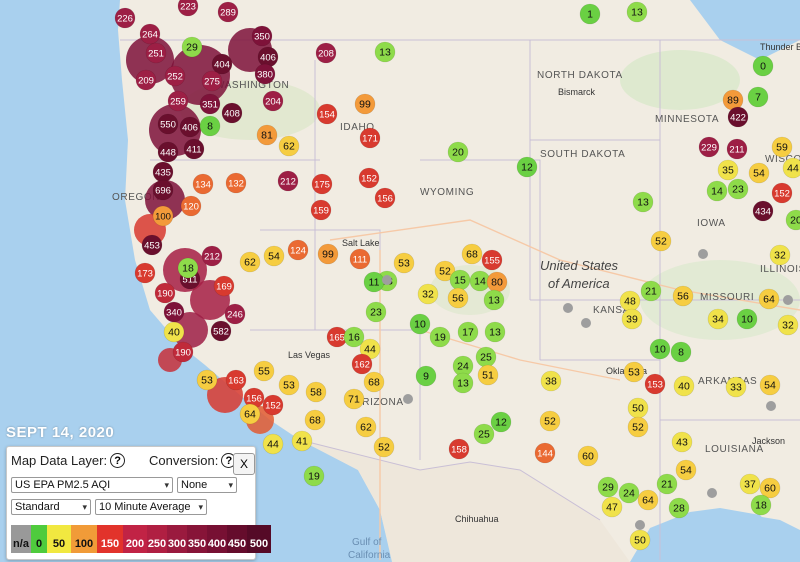 Image resolution: width=800 pixels, height=562 pixels. I want to click on sensor-marker: 406, so click(268, 57).